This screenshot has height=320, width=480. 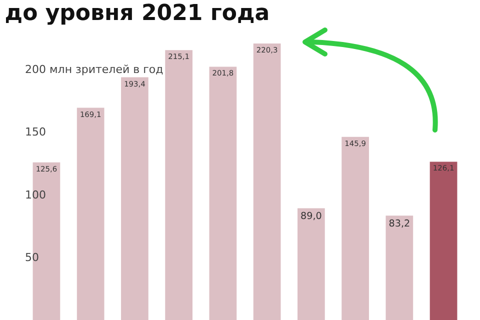 What do you see at coordinates (91, 114) in the screenshot?
I see `data-label: 169,1` at bounding box center [91, 114].